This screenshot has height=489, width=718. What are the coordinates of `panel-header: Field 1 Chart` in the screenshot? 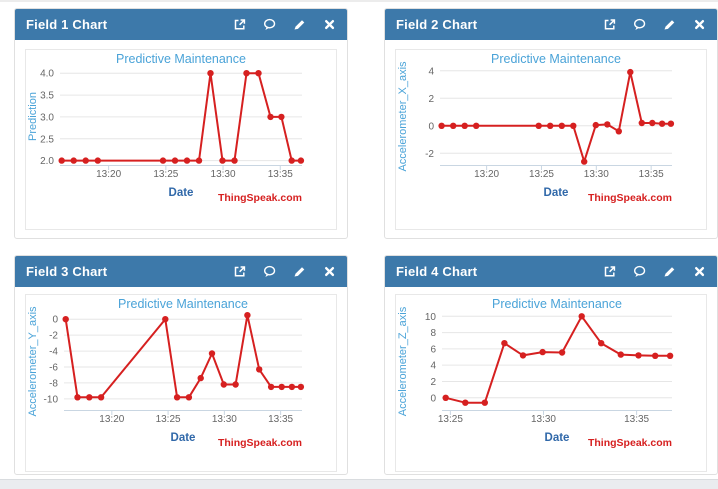 It's located at (181, 24).